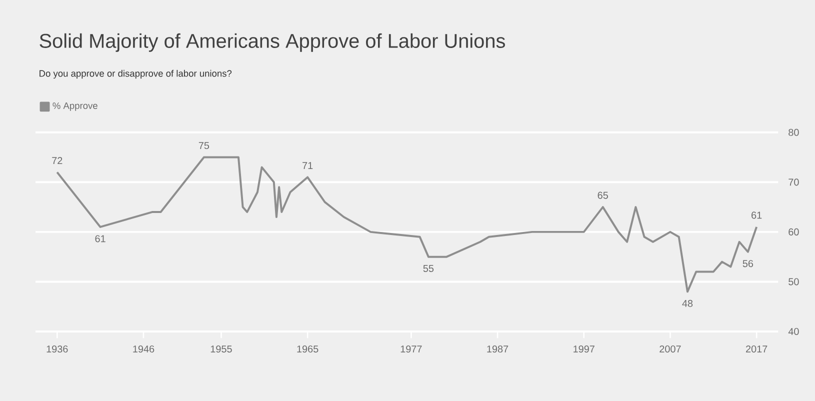 The width and height of the screenshot is (815, 401). Describe the element at coordinates (57, 348) in the screenshot. I see `x-tick-label: 1936` at that location.